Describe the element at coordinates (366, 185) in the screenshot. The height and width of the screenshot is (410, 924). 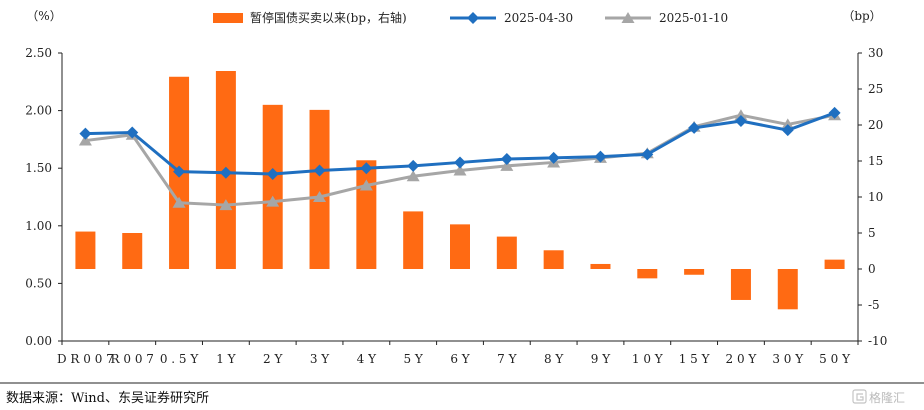
I see `point-0110-4y` at that location.